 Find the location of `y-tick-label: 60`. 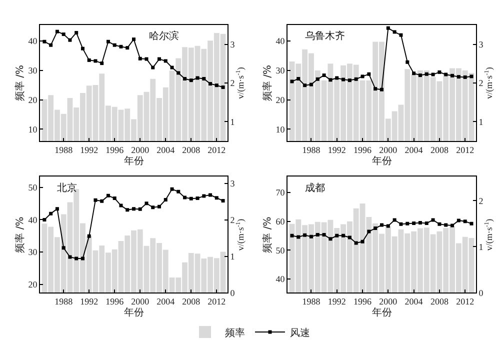

y-tick-label: 60 is located at coordinates (281, 221).